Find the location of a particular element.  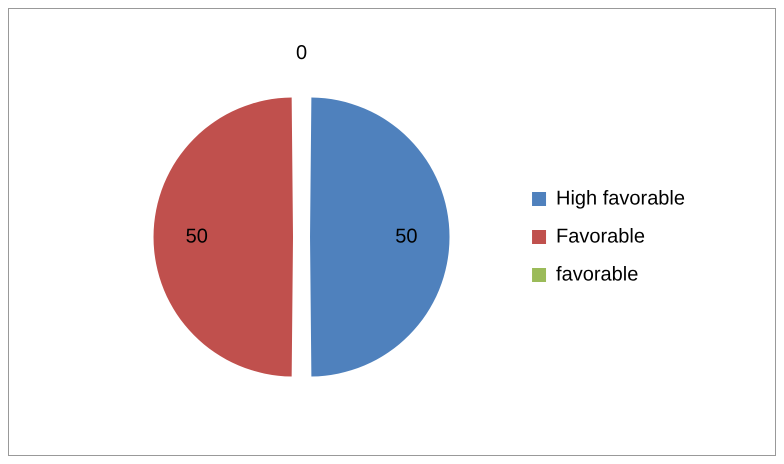

legend-label: favorable is located at coordinates (597, 275).